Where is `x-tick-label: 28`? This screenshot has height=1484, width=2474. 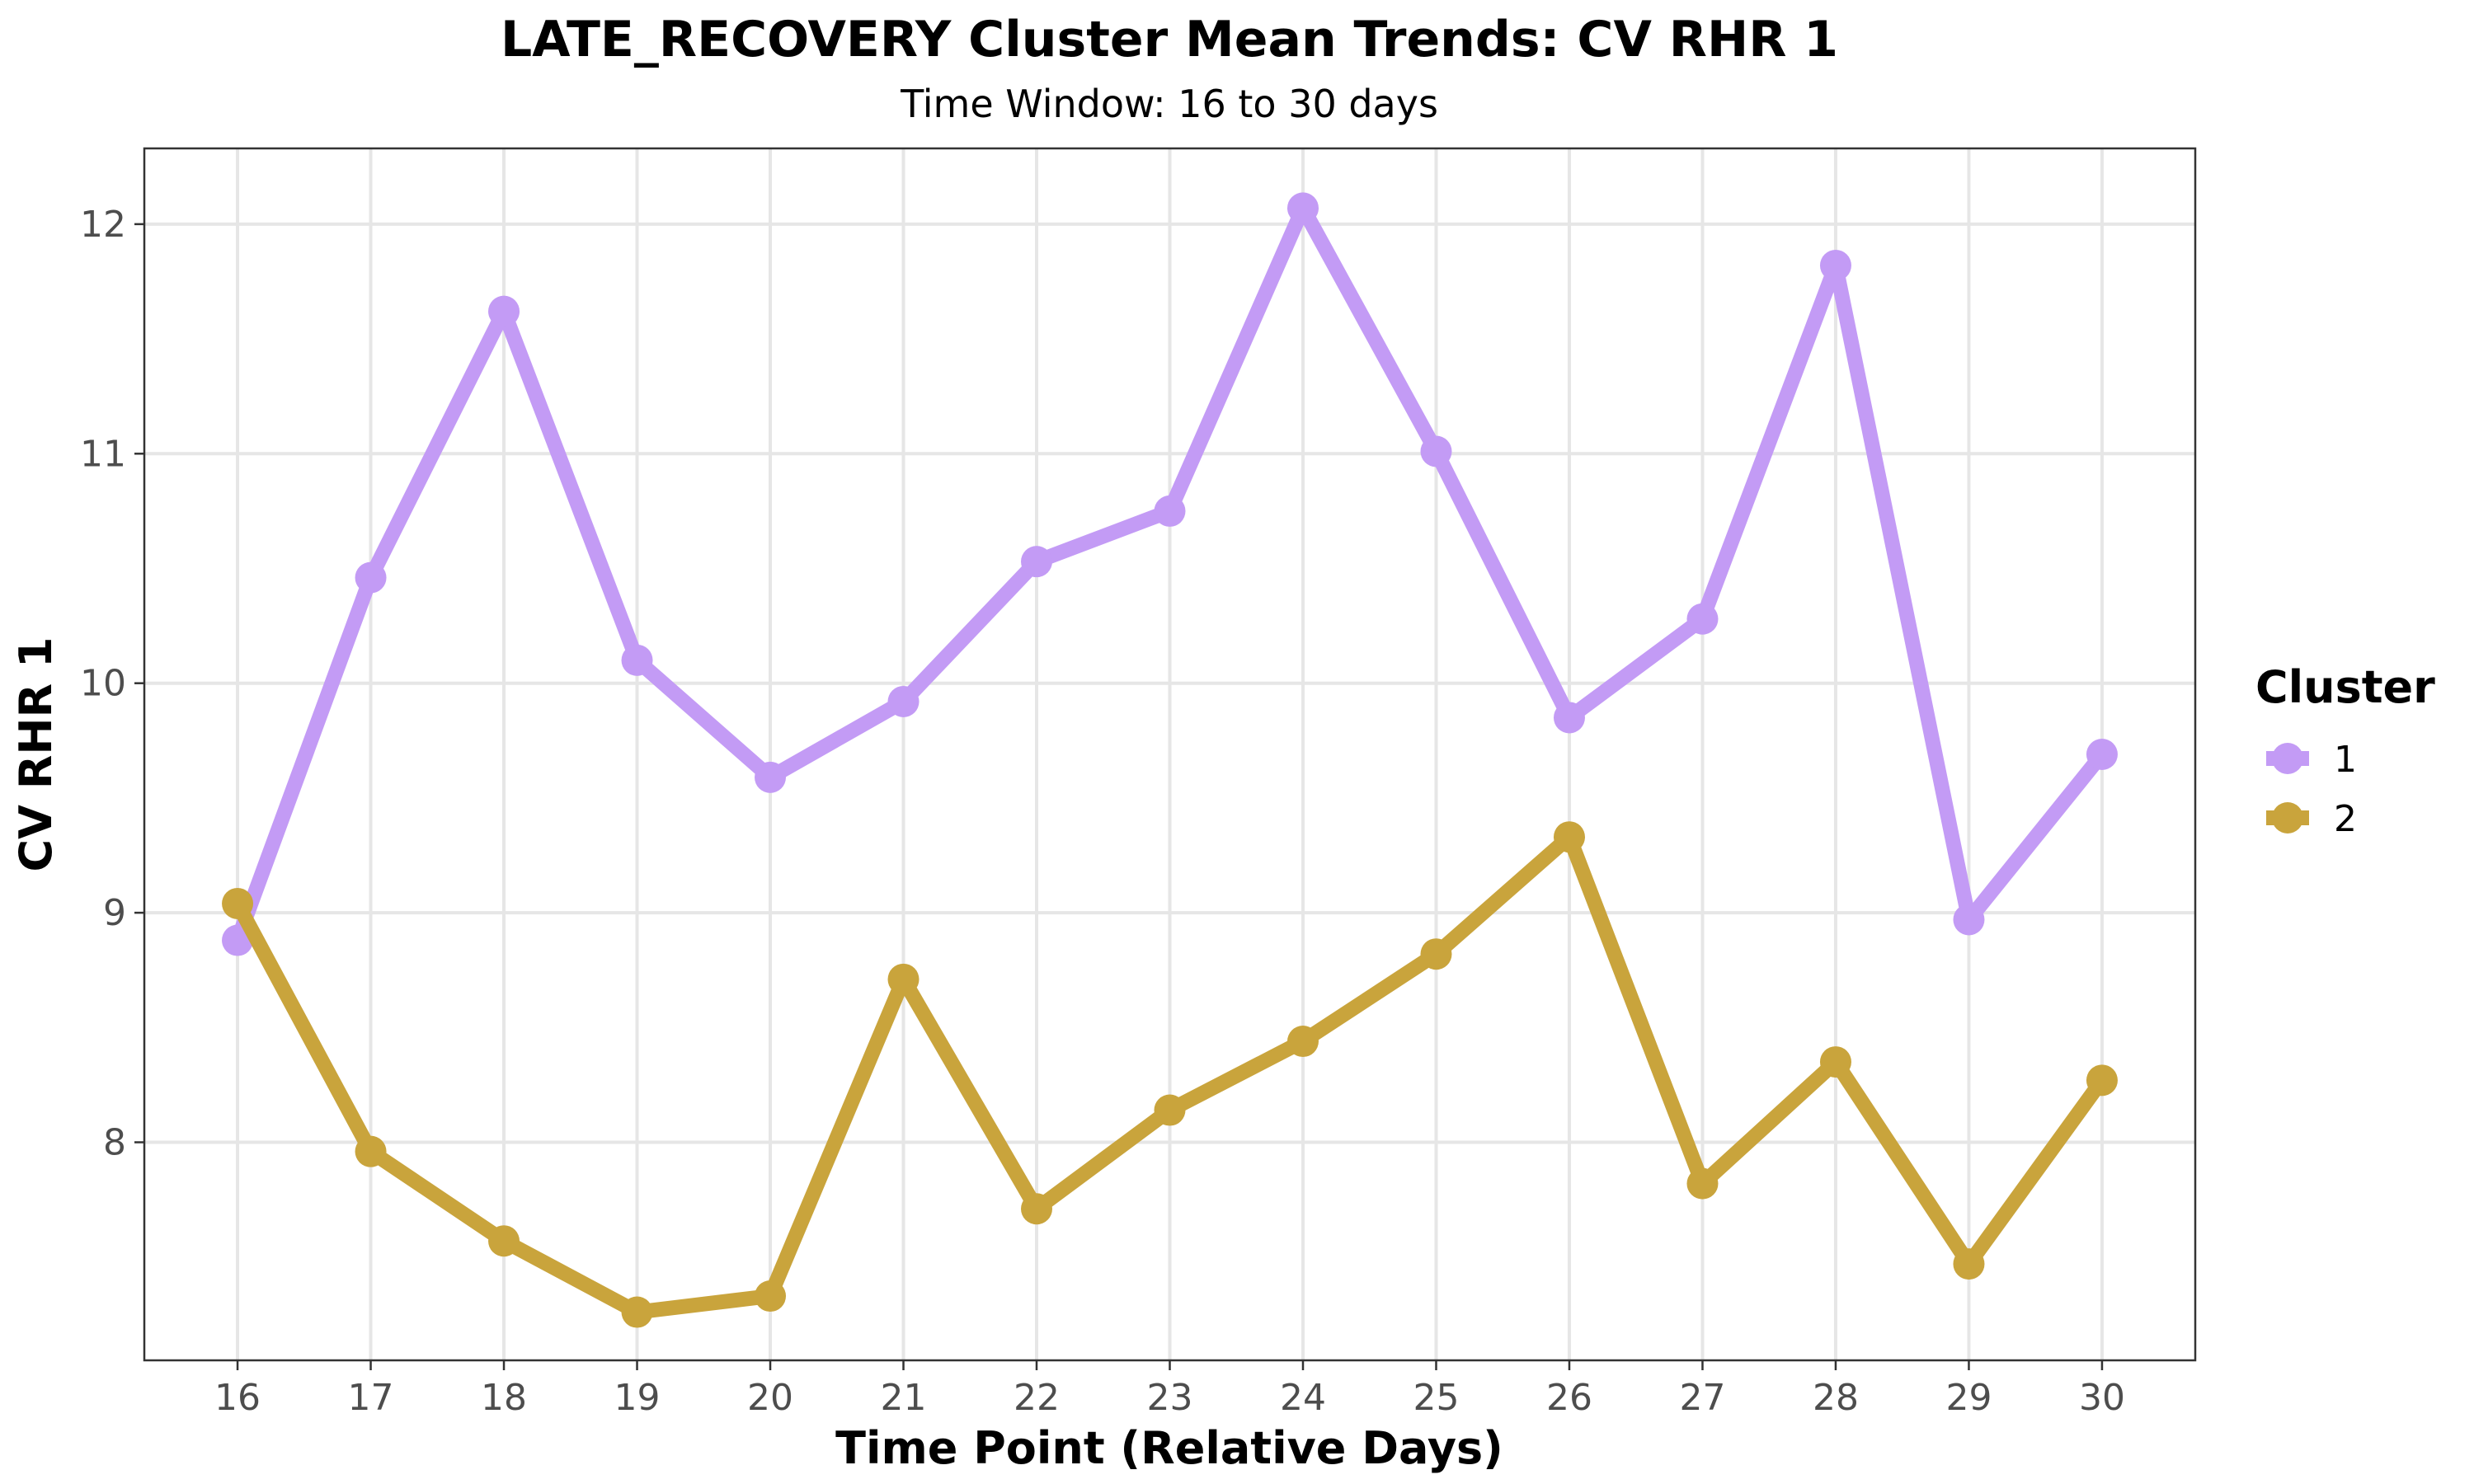 x-tick-label: 28 is located at coordinates (1836, 1398).